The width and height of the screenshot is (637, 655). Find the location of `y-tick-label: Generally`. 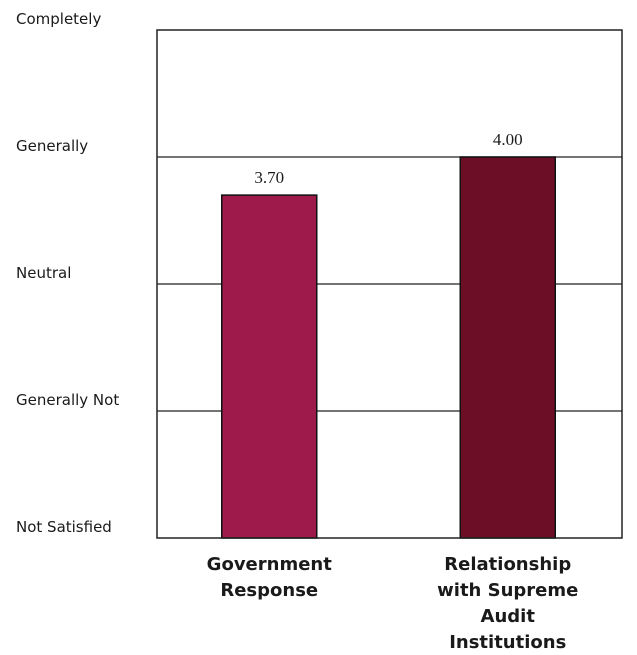

y-tick-label: Generally is located at coordinates (52, 146).